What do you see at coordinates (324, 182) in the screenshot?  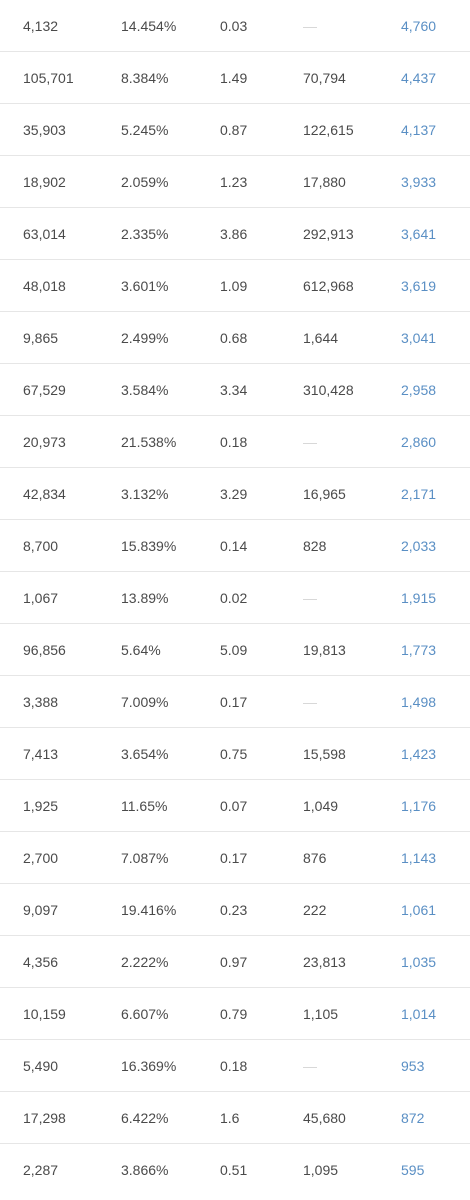 I see `cell-col-4: 17,880` at bounding box center [324, 182].